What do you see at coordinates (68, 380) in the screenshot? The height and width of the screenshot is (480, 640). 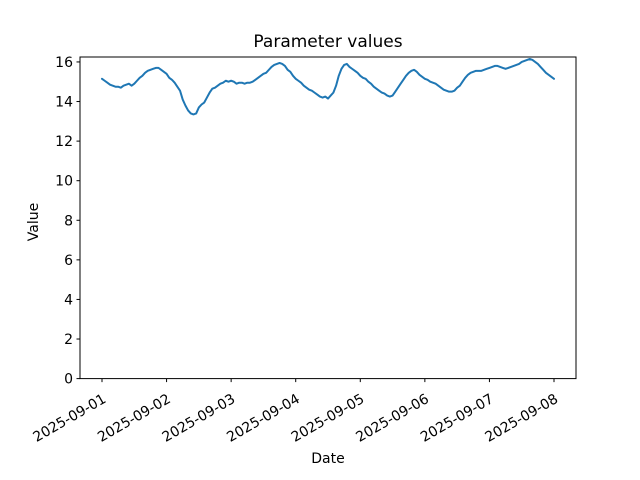 I see `y-tick-label: 0` at bounding box center [68, 380].